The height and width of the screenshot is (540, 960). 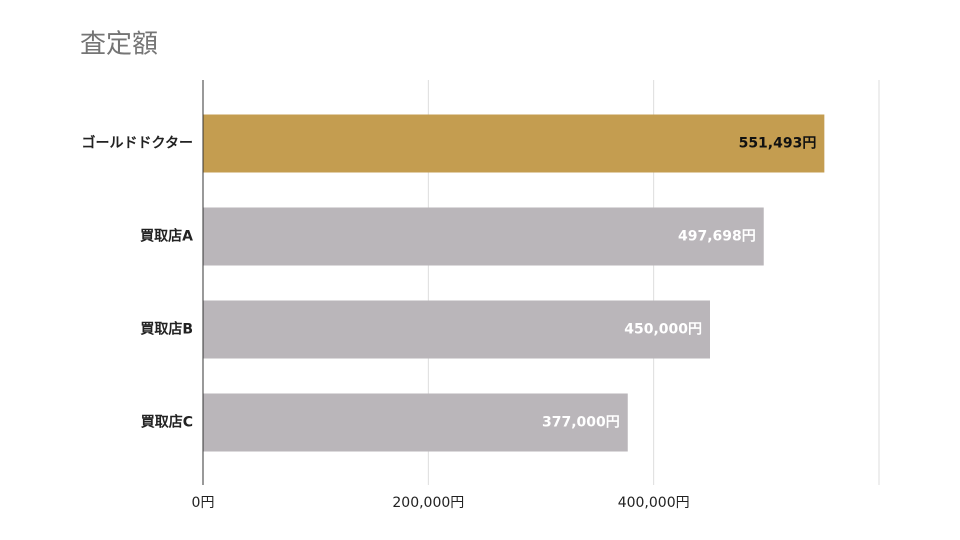 What do you see at coordinates (167, 422) in the screenshot?
I see `category-label: 買取店C` at bounding box center [167, 422].